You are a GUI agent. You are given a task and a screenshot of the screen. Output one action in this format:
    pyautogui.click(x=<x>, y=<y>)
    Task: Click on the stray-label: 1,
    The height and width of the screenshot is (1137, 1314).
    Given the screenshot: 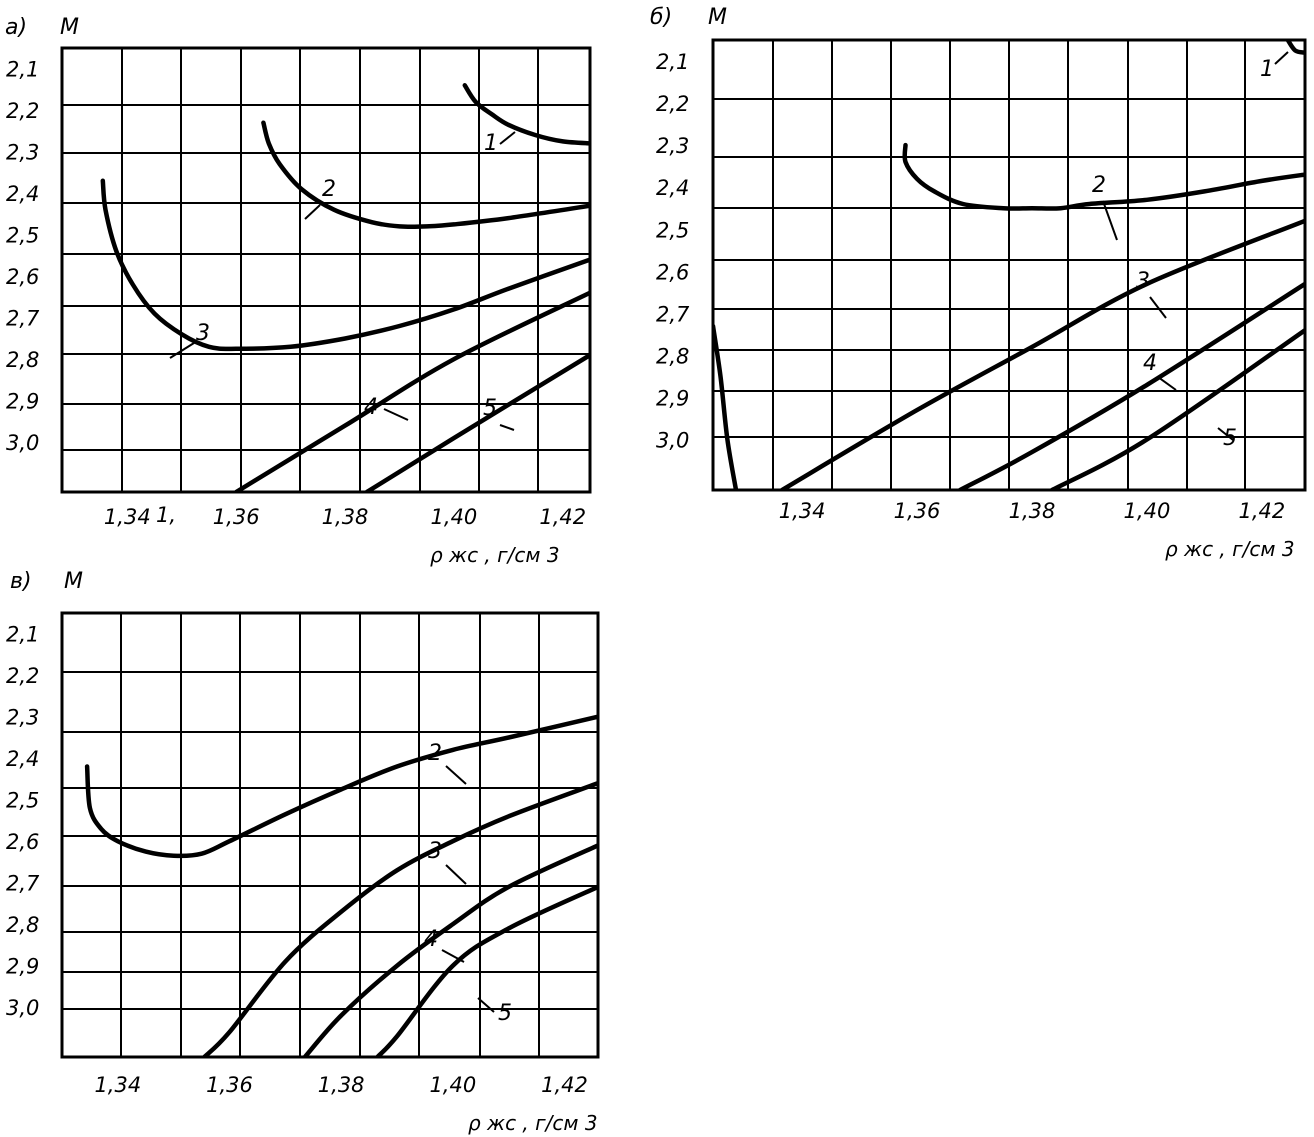 What is the action you would take?
    pyautogui.click(x=166, y=515)
    